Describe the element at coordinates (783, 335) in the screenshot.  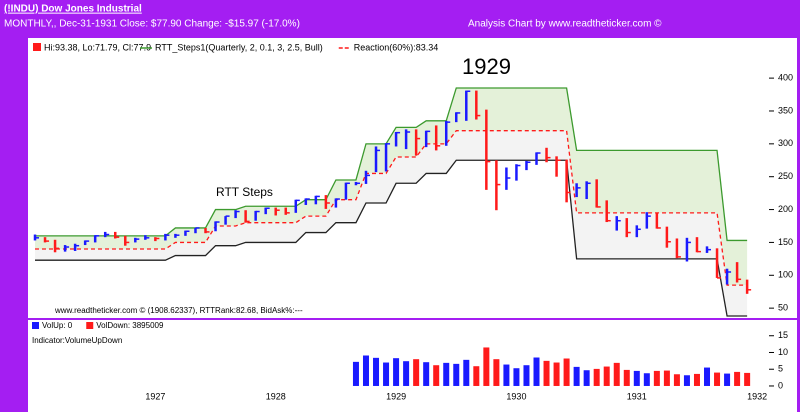
I see `y-tick-label: 15` at that location.